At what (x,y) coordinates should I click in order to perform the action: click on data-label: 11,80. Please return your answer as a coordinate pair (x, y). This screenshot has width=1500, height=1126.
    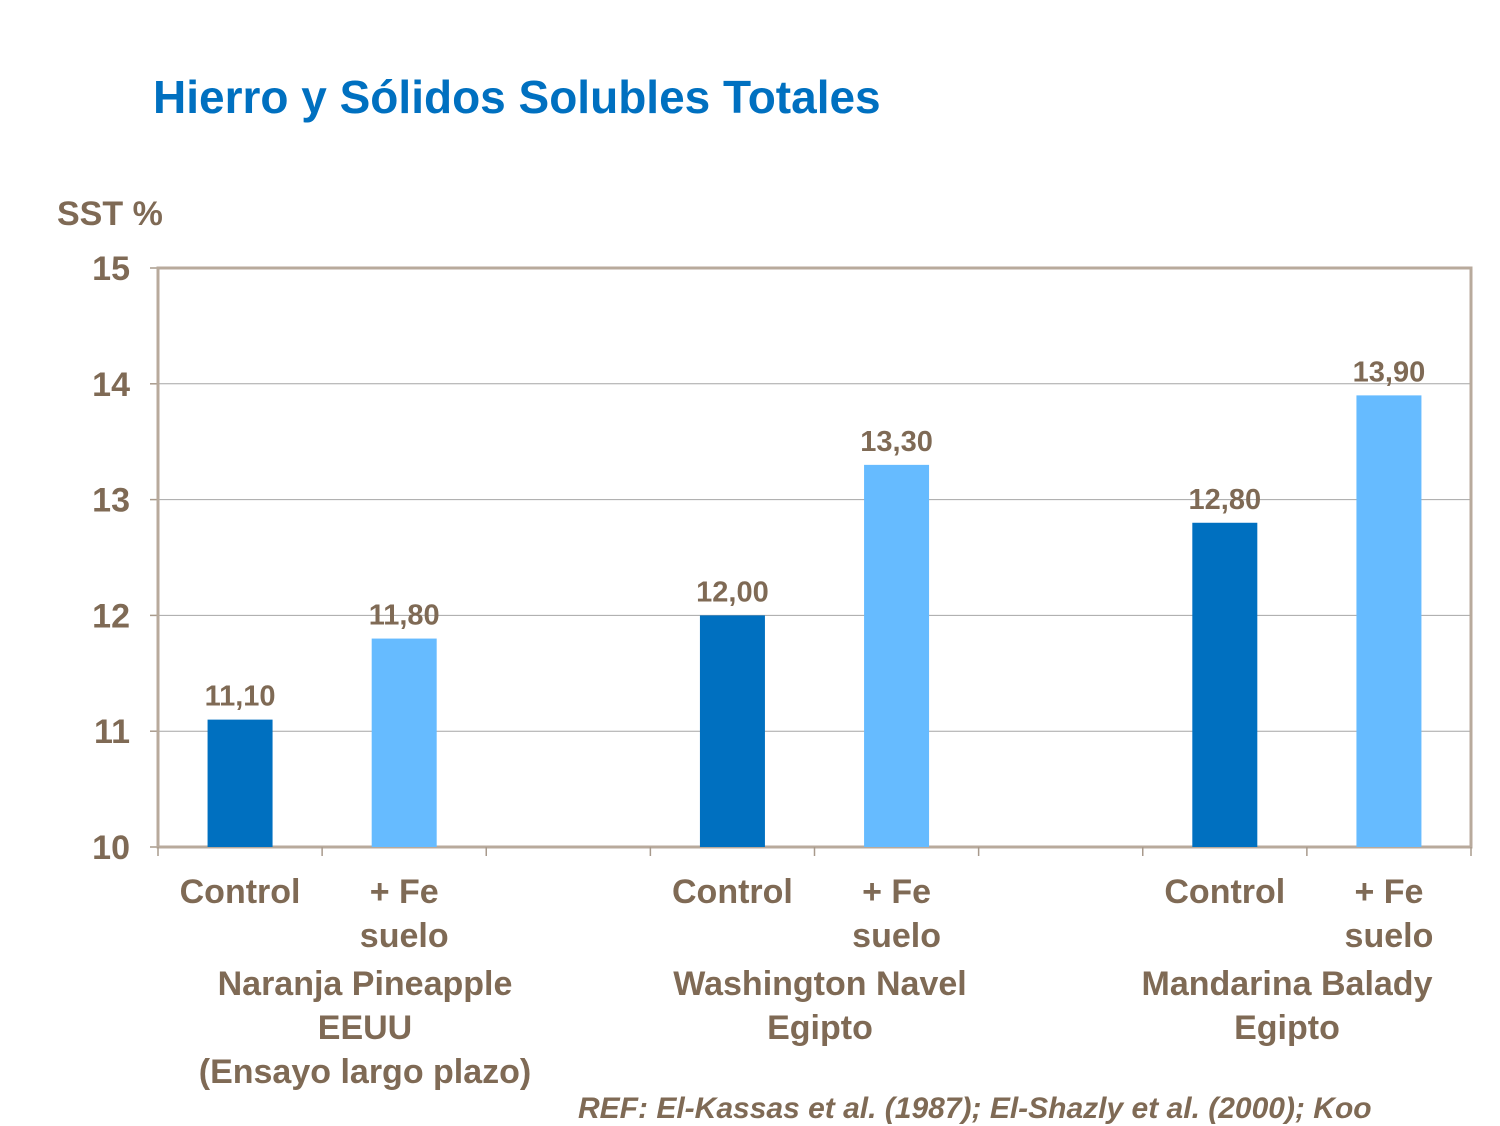
    Looking at the image, I should click on (404, 616).